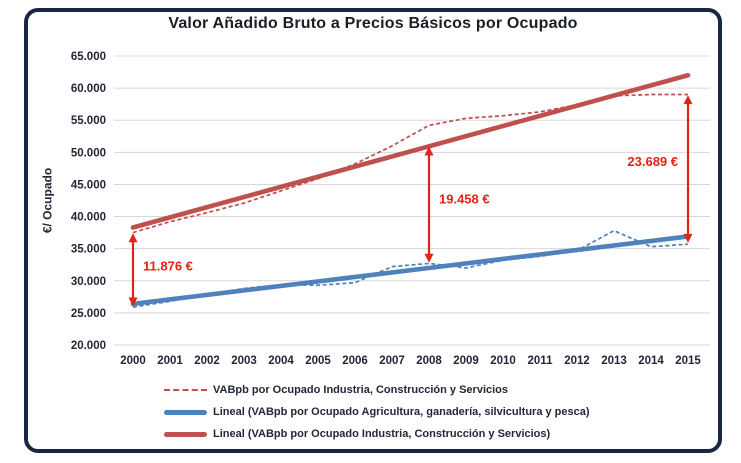 The height and width of the screenshot is (463, 741). I want to click on legend-marker-dashed, so click(185, 390).